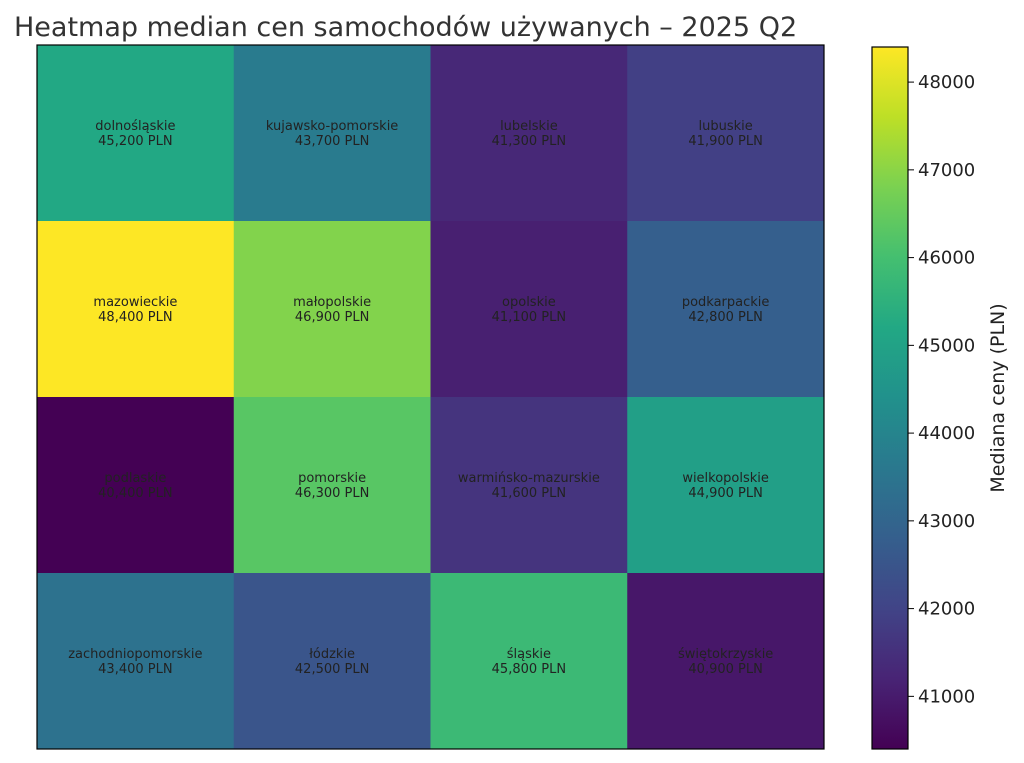 The height and width of the screenshot is (763, 1024). I want to click on cell-value-label: 41,300 PLN, so click(529, 141).